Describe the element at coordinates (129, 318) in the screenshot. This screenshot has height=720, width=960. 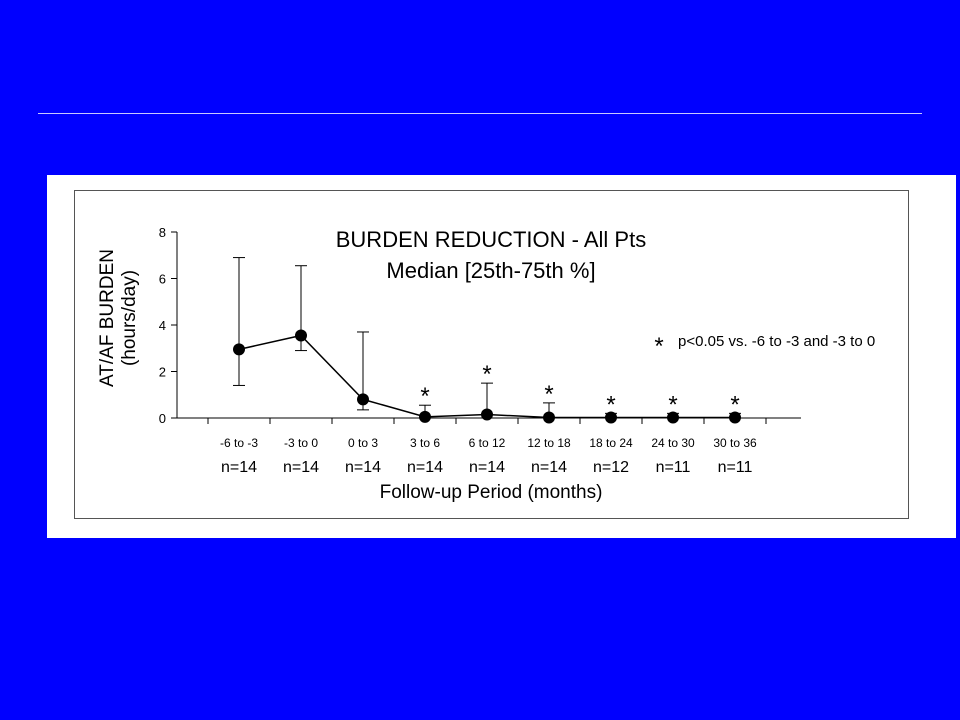
I see `y-axis-label-line2: (hours/day)` at that location.